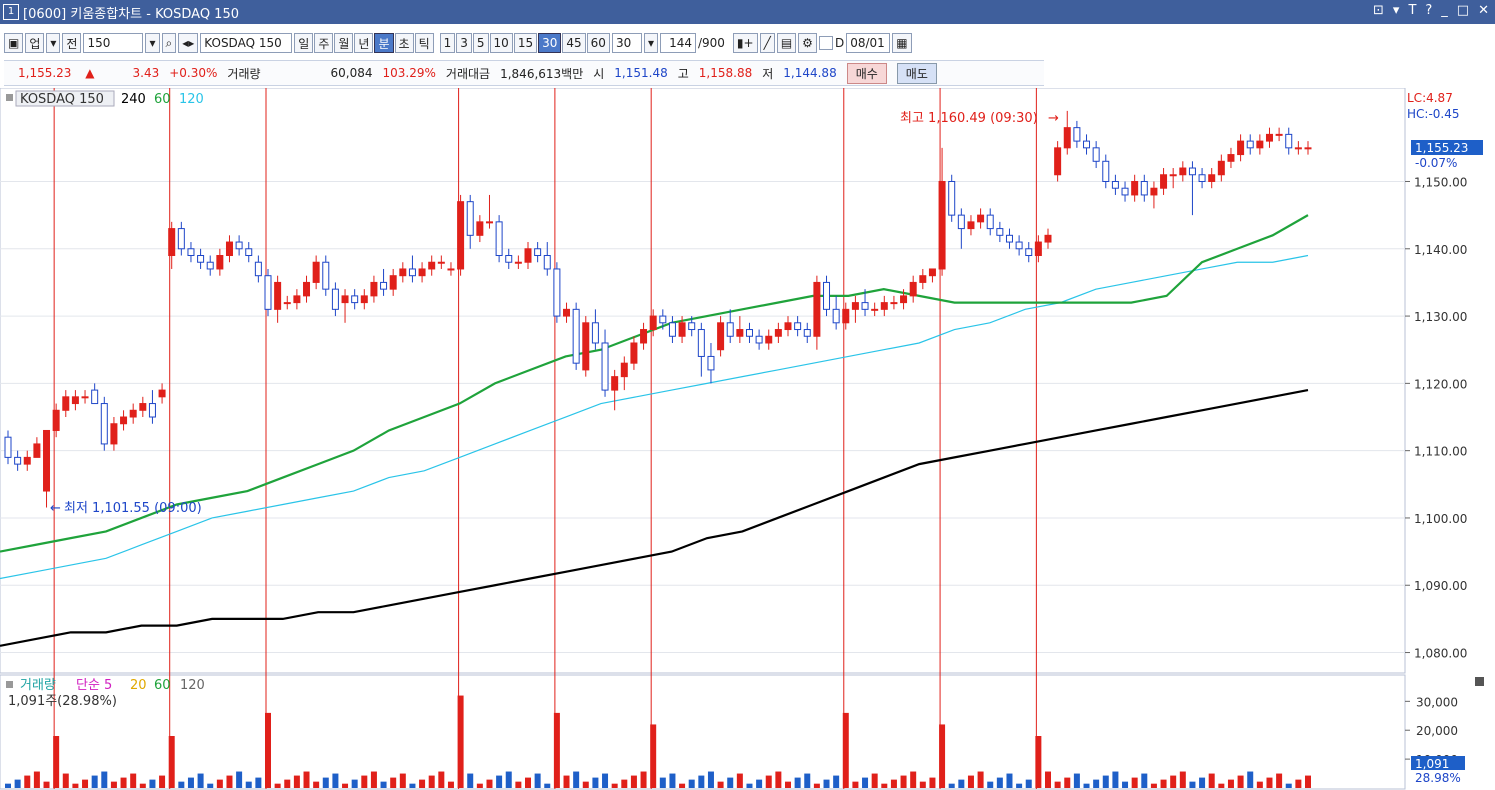 The height and width of the screenshot is (790, 1495). Describe the element at coordinates (162, 99) in the screenshot. I see `legend-ma60: 60` at that location.